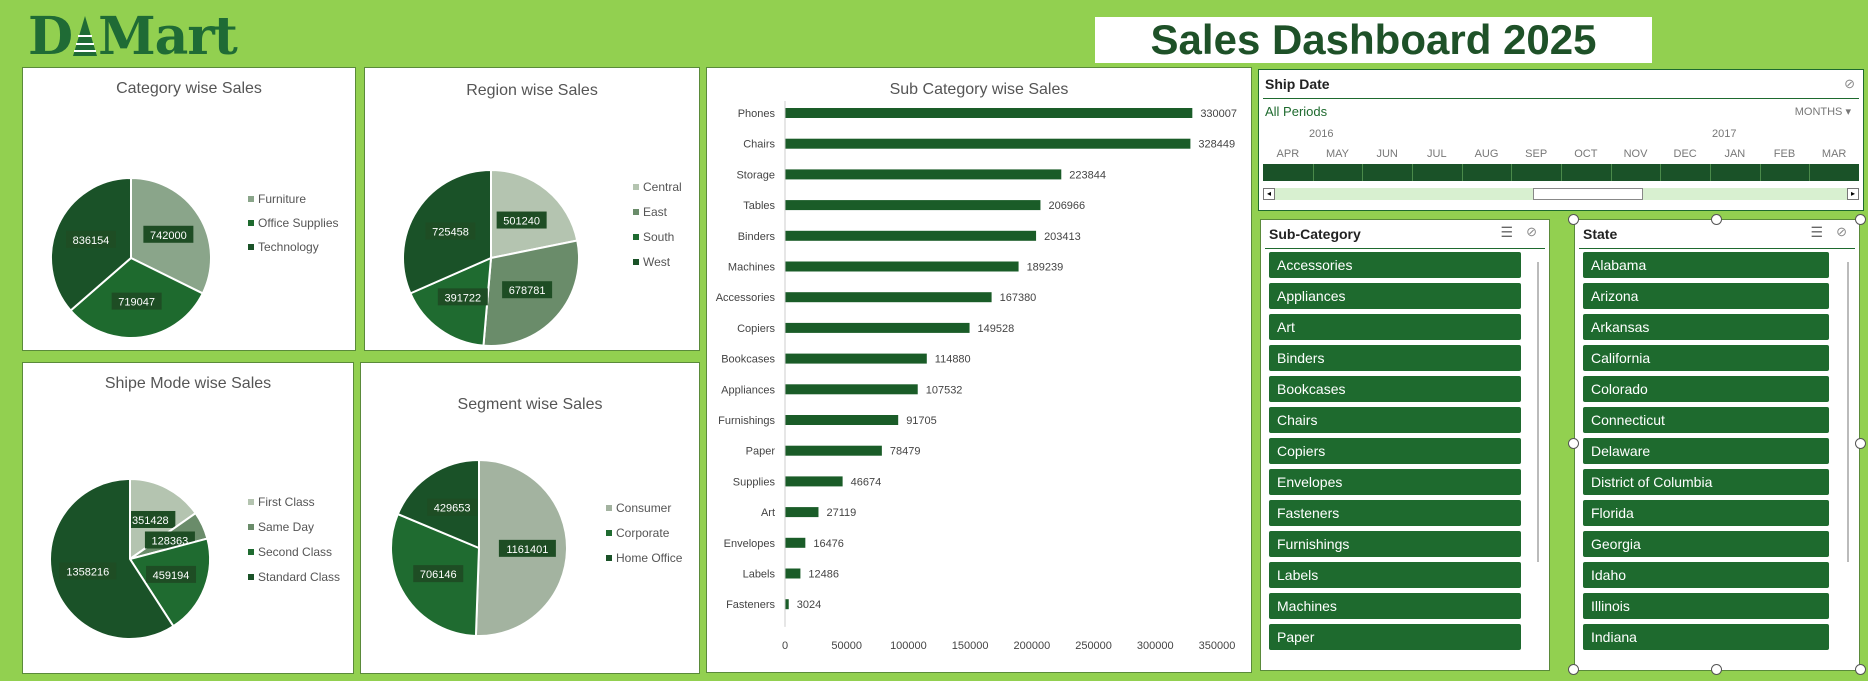  I want to click on timeline-month-label: FEB, so click(1784, 154).